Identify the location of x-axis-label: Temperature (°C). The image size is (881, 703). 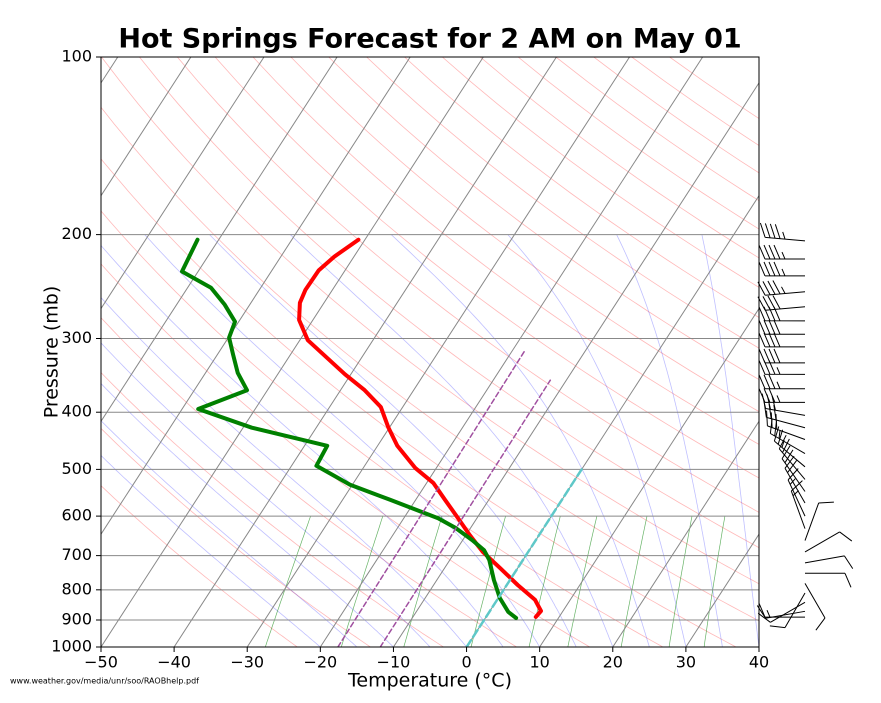
(429, 681).